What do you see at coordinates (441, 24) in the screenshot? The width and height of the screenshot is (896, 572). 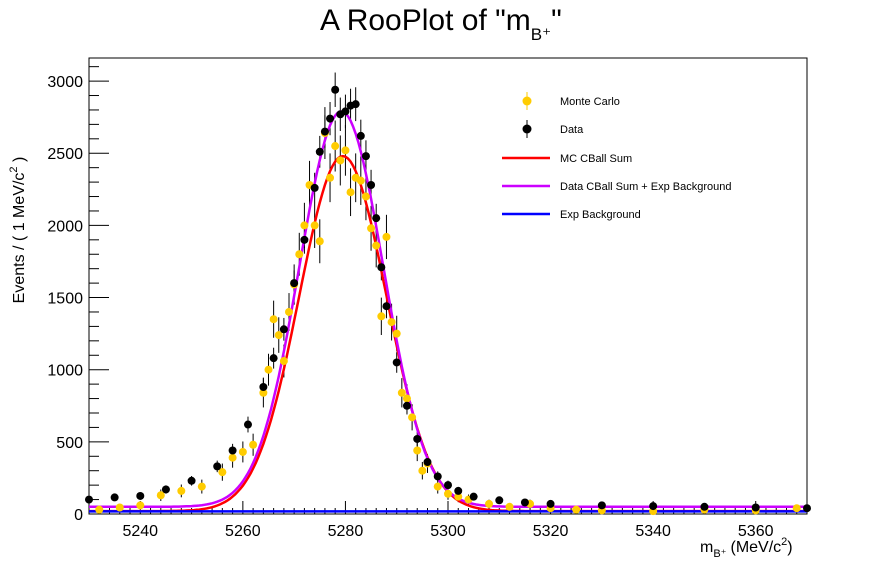 I see `chart-title: A RooPlot of "mB⁺"` at bounding box center [441, 24].